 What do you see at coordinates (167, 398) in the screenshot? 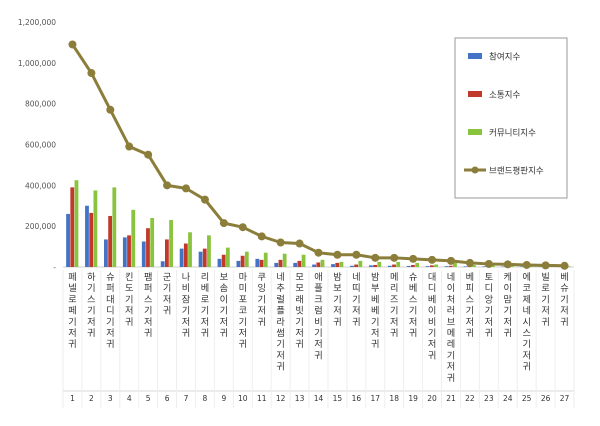
I see `x-rank-label: 6` at bounding box center [167, 398].